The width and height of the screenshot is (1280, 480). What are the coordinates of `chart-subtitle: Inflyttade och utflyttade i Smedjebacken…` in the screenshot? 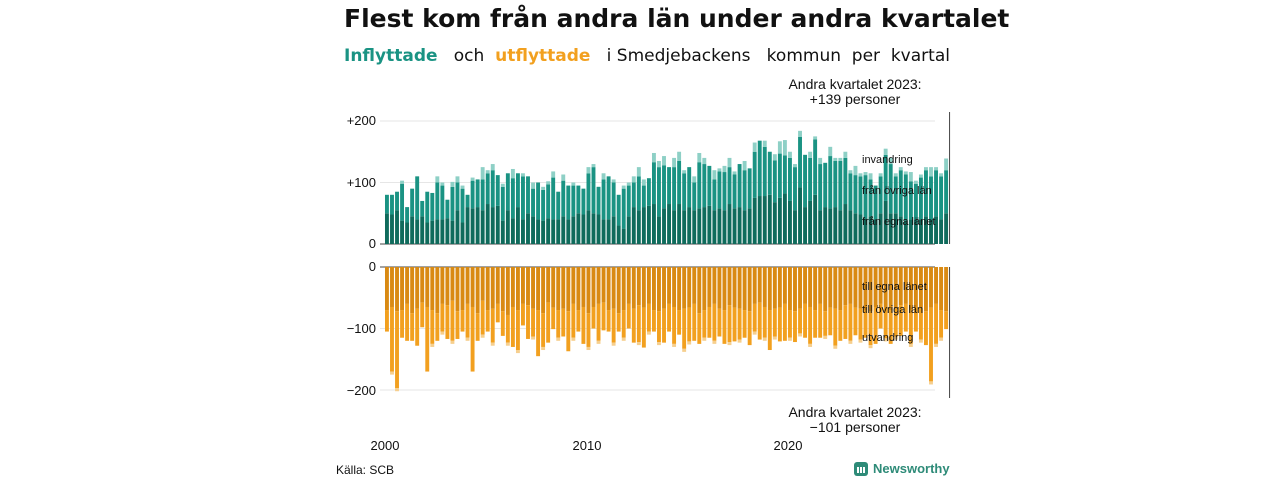 It's located at (647, 56).